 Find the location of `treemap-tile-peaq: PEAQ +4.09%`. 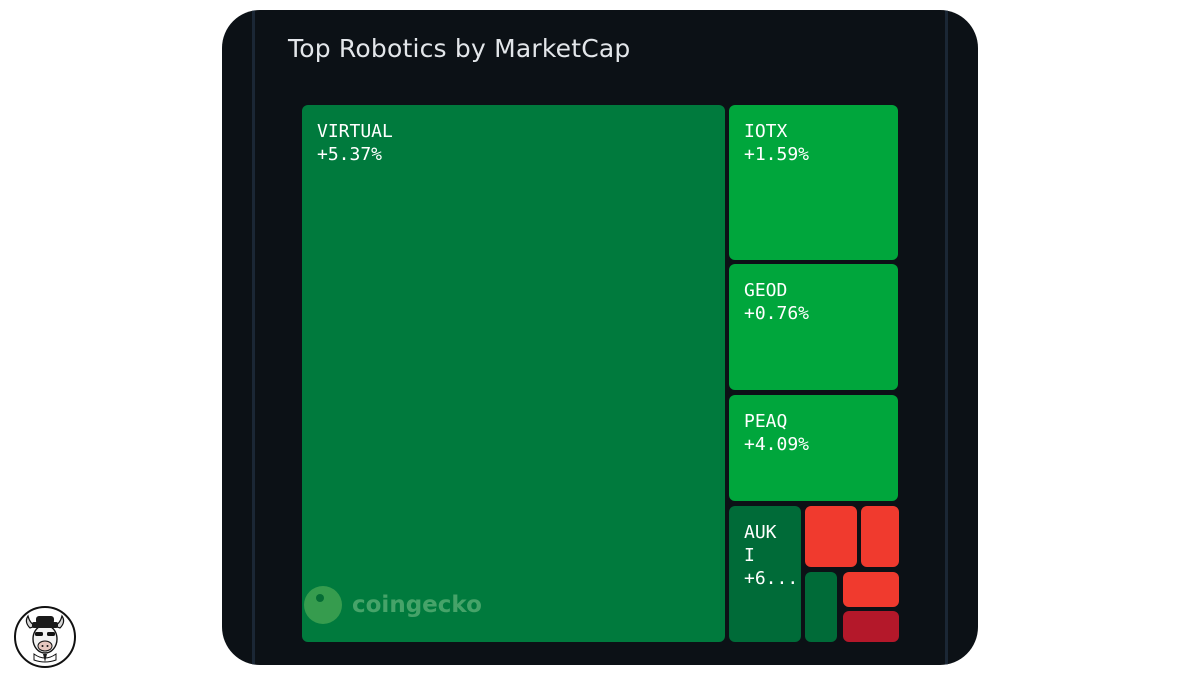

treemap-tile-peaq: PEAQ +4.09% is located at coordinates (813, 448).